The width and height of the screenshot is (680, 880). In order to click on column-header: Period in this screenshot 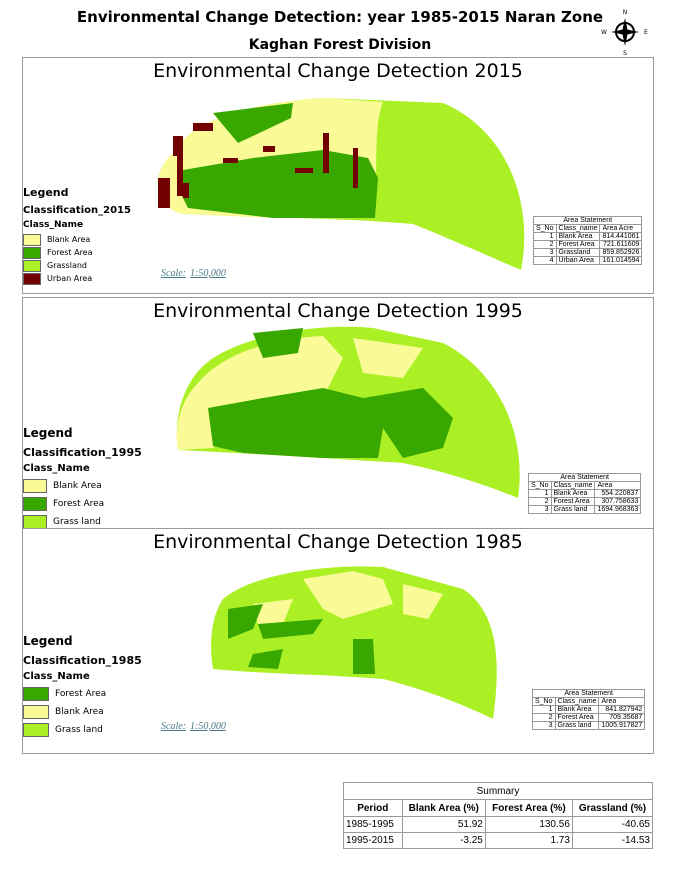, I will do `click(373, 808)`.